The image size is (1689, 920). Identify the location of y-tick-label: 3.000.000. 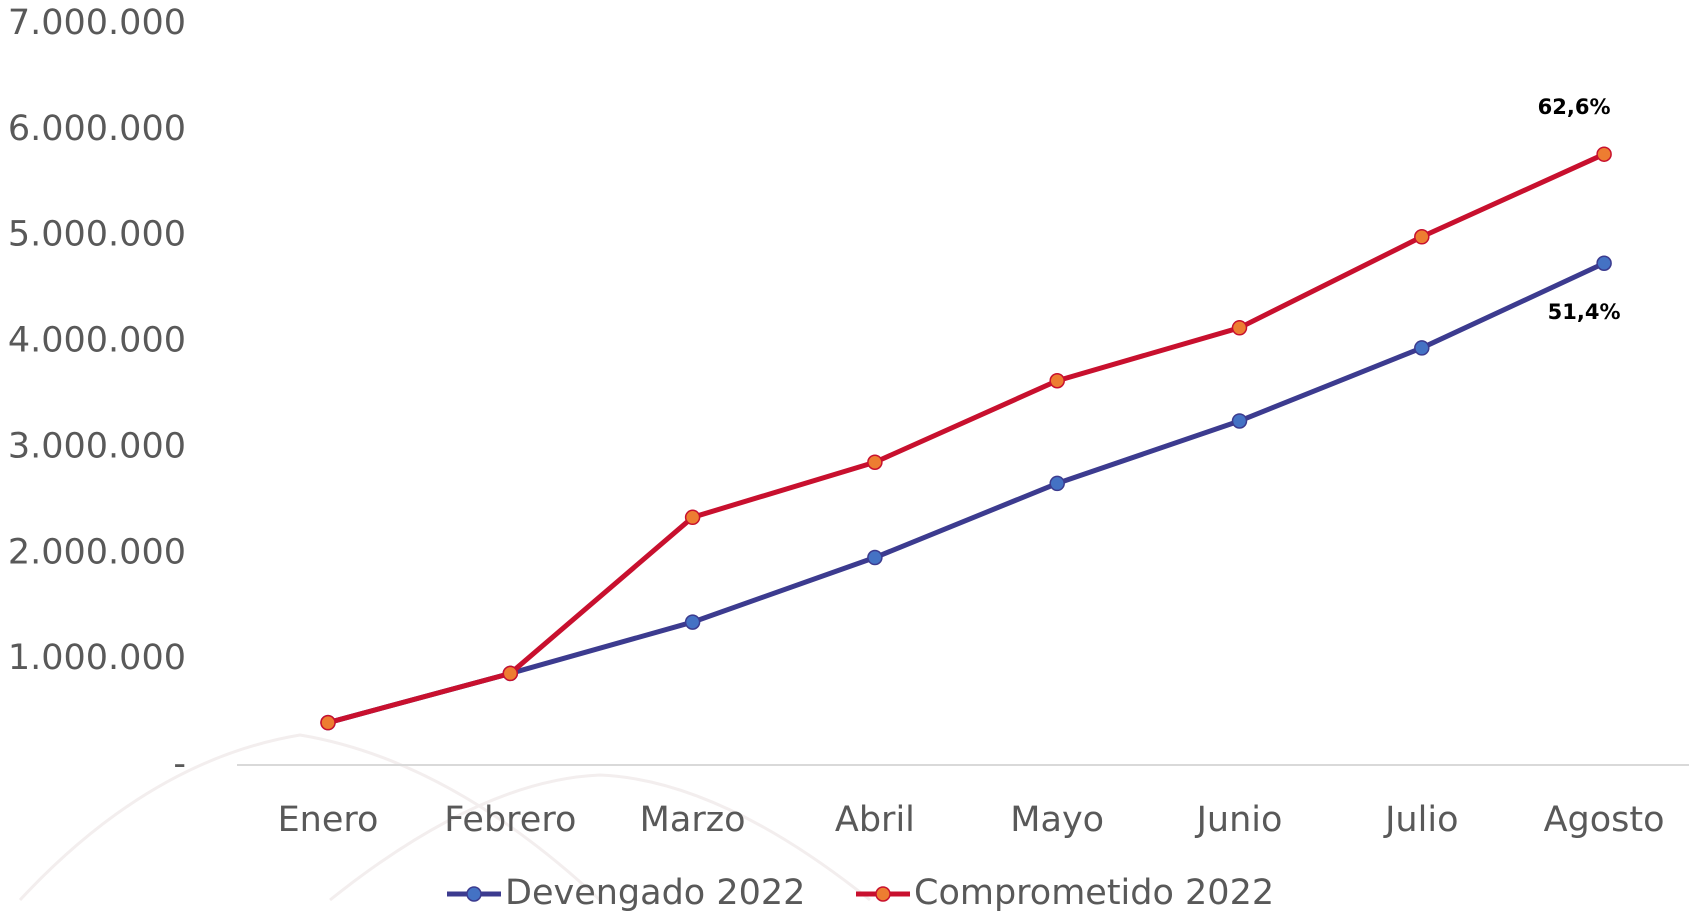
(97, 446).